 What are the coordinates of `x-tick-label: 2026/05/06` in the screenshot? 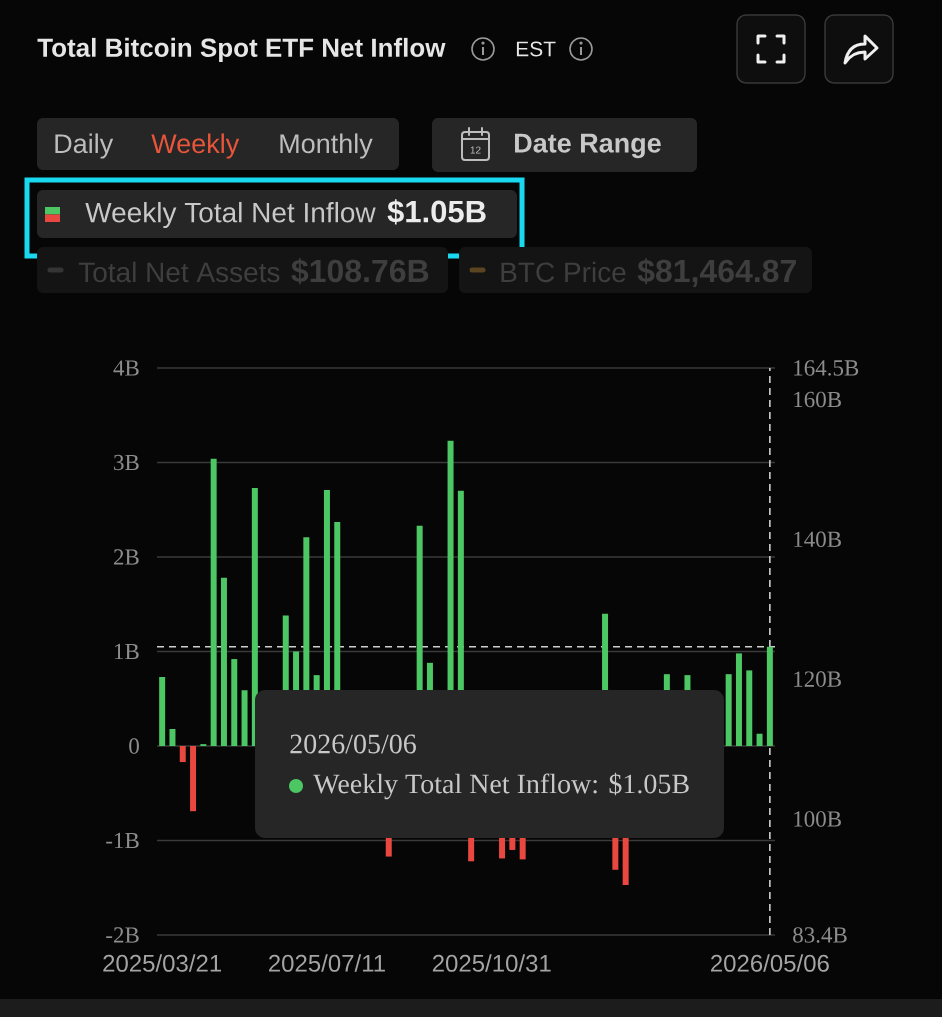 It's located at (770, 963).